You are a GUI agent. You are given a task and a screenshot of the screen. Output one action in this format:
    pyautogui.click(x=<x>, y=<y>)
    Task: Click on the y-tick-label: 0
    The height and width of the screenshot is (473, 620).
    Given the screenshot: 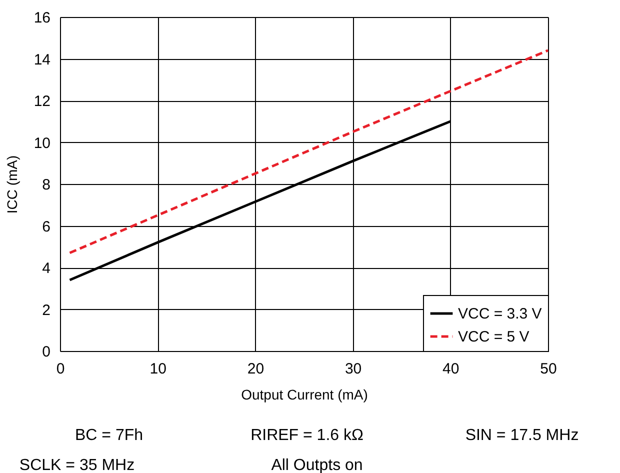 What is the action you would take?
    pyautogui.click(x=46, y=352)
    